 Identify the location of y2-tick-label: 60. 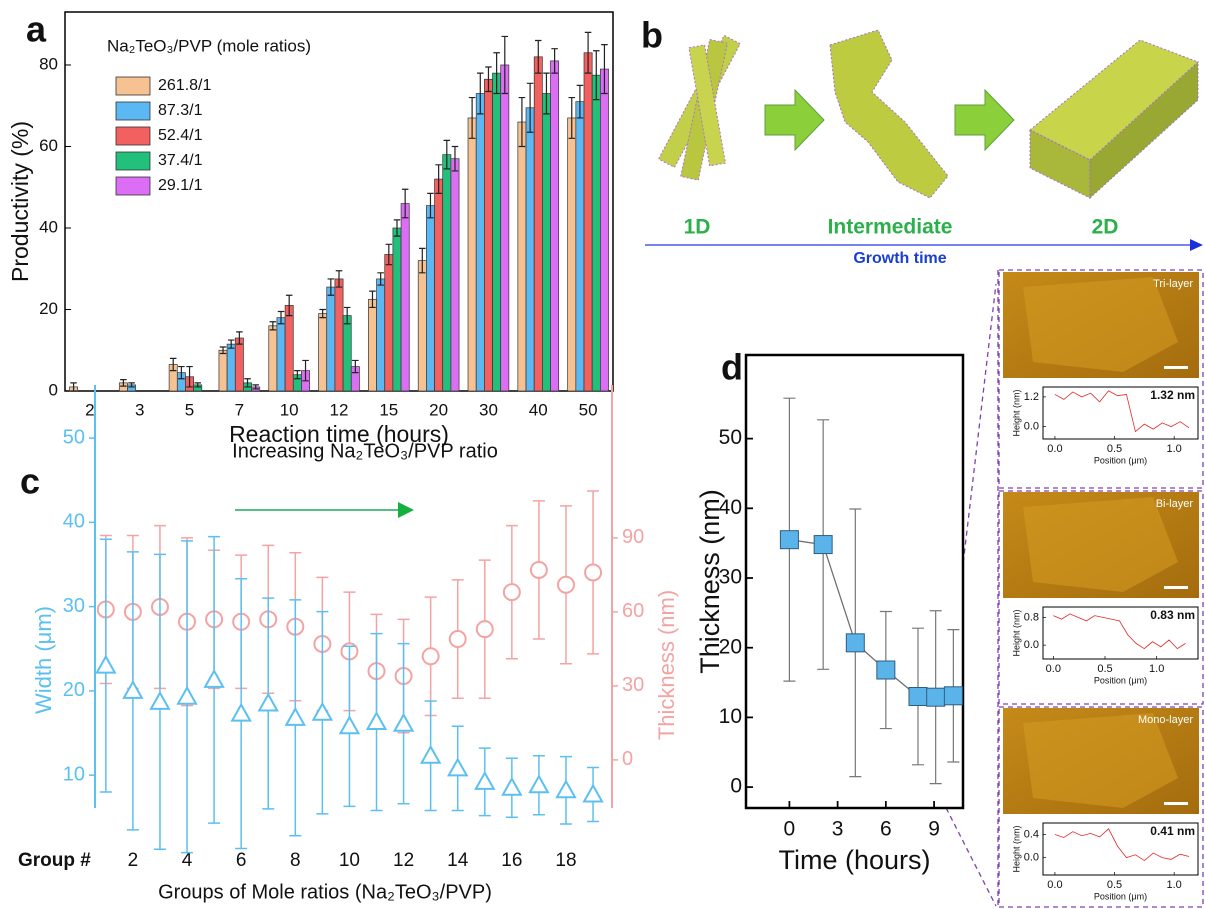
(633, 611).